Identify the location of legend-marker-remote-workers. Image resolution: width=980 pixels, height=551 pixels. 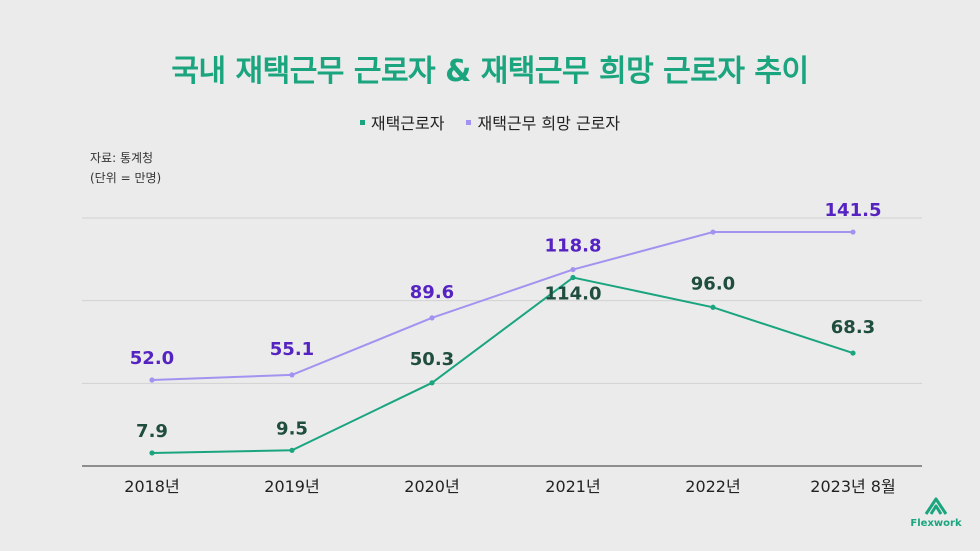
(362, 122).